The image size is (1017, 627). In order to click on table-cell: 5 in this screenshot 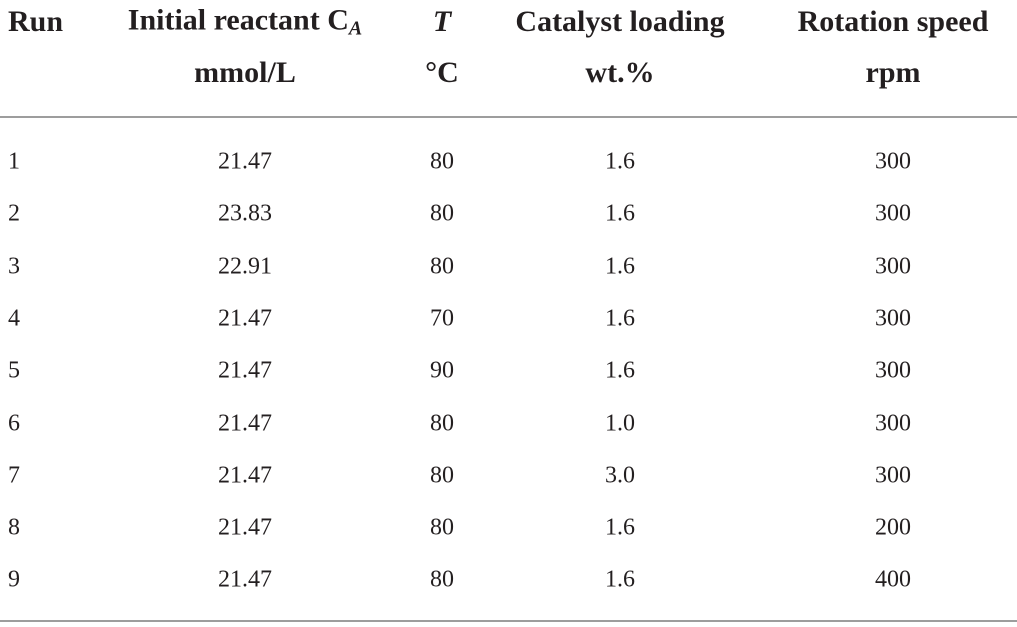, I will do `click(14, 370)`.